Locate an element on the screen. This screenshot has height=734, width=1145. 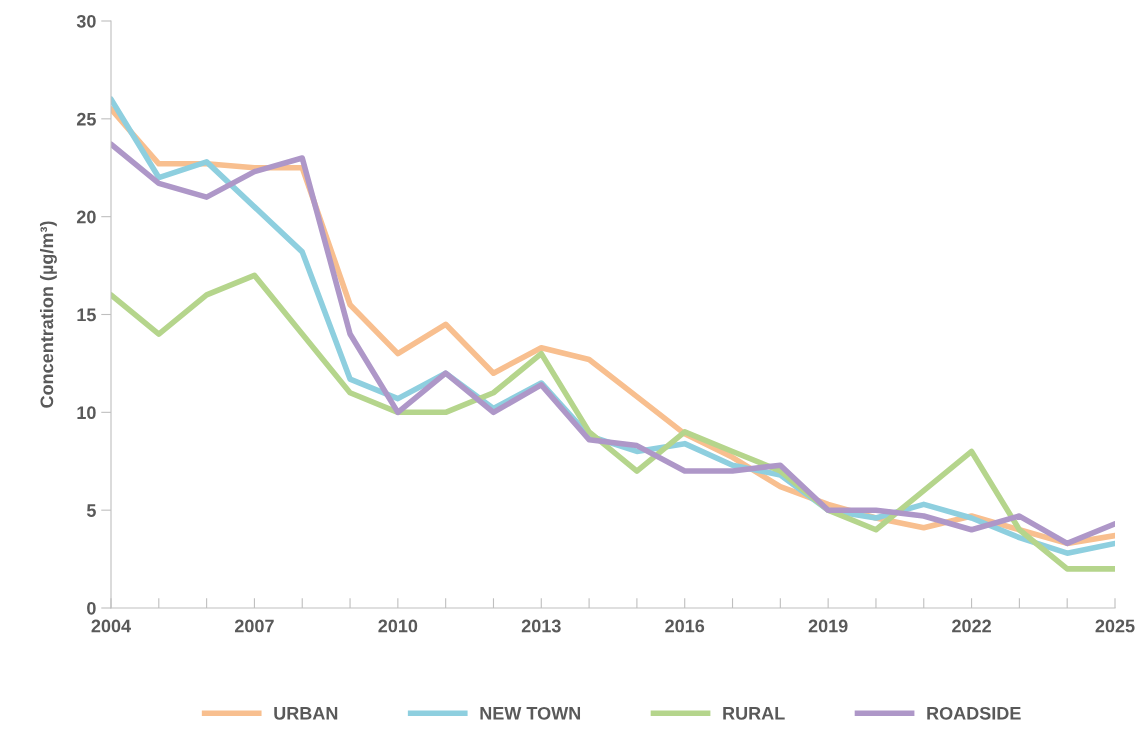
x-tick-label: 2004 is located at coordinates (111, 626).